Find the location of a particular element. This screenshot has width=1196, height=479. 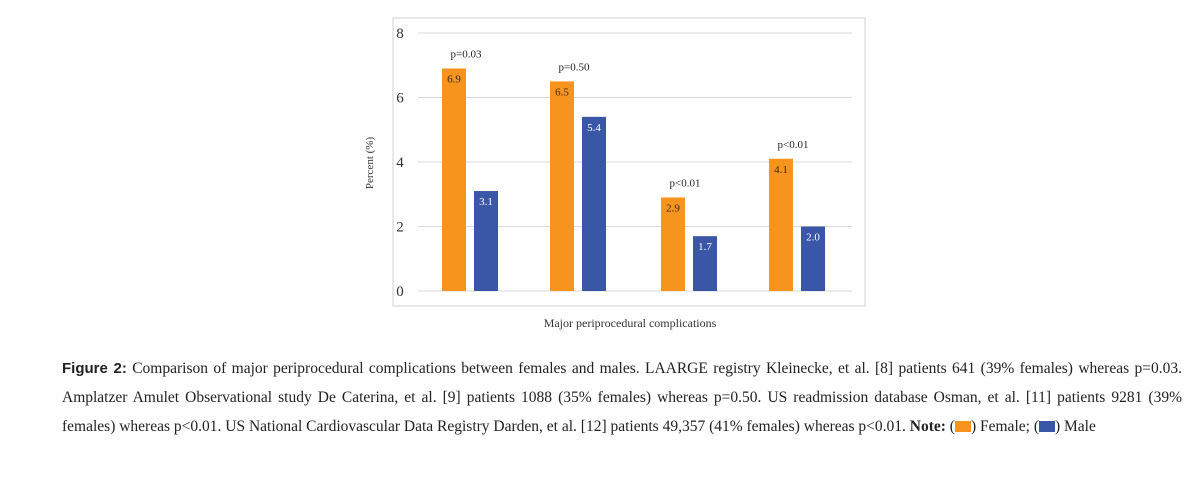

p-value-label: p=0.03 is located at coordinates (466, 54).